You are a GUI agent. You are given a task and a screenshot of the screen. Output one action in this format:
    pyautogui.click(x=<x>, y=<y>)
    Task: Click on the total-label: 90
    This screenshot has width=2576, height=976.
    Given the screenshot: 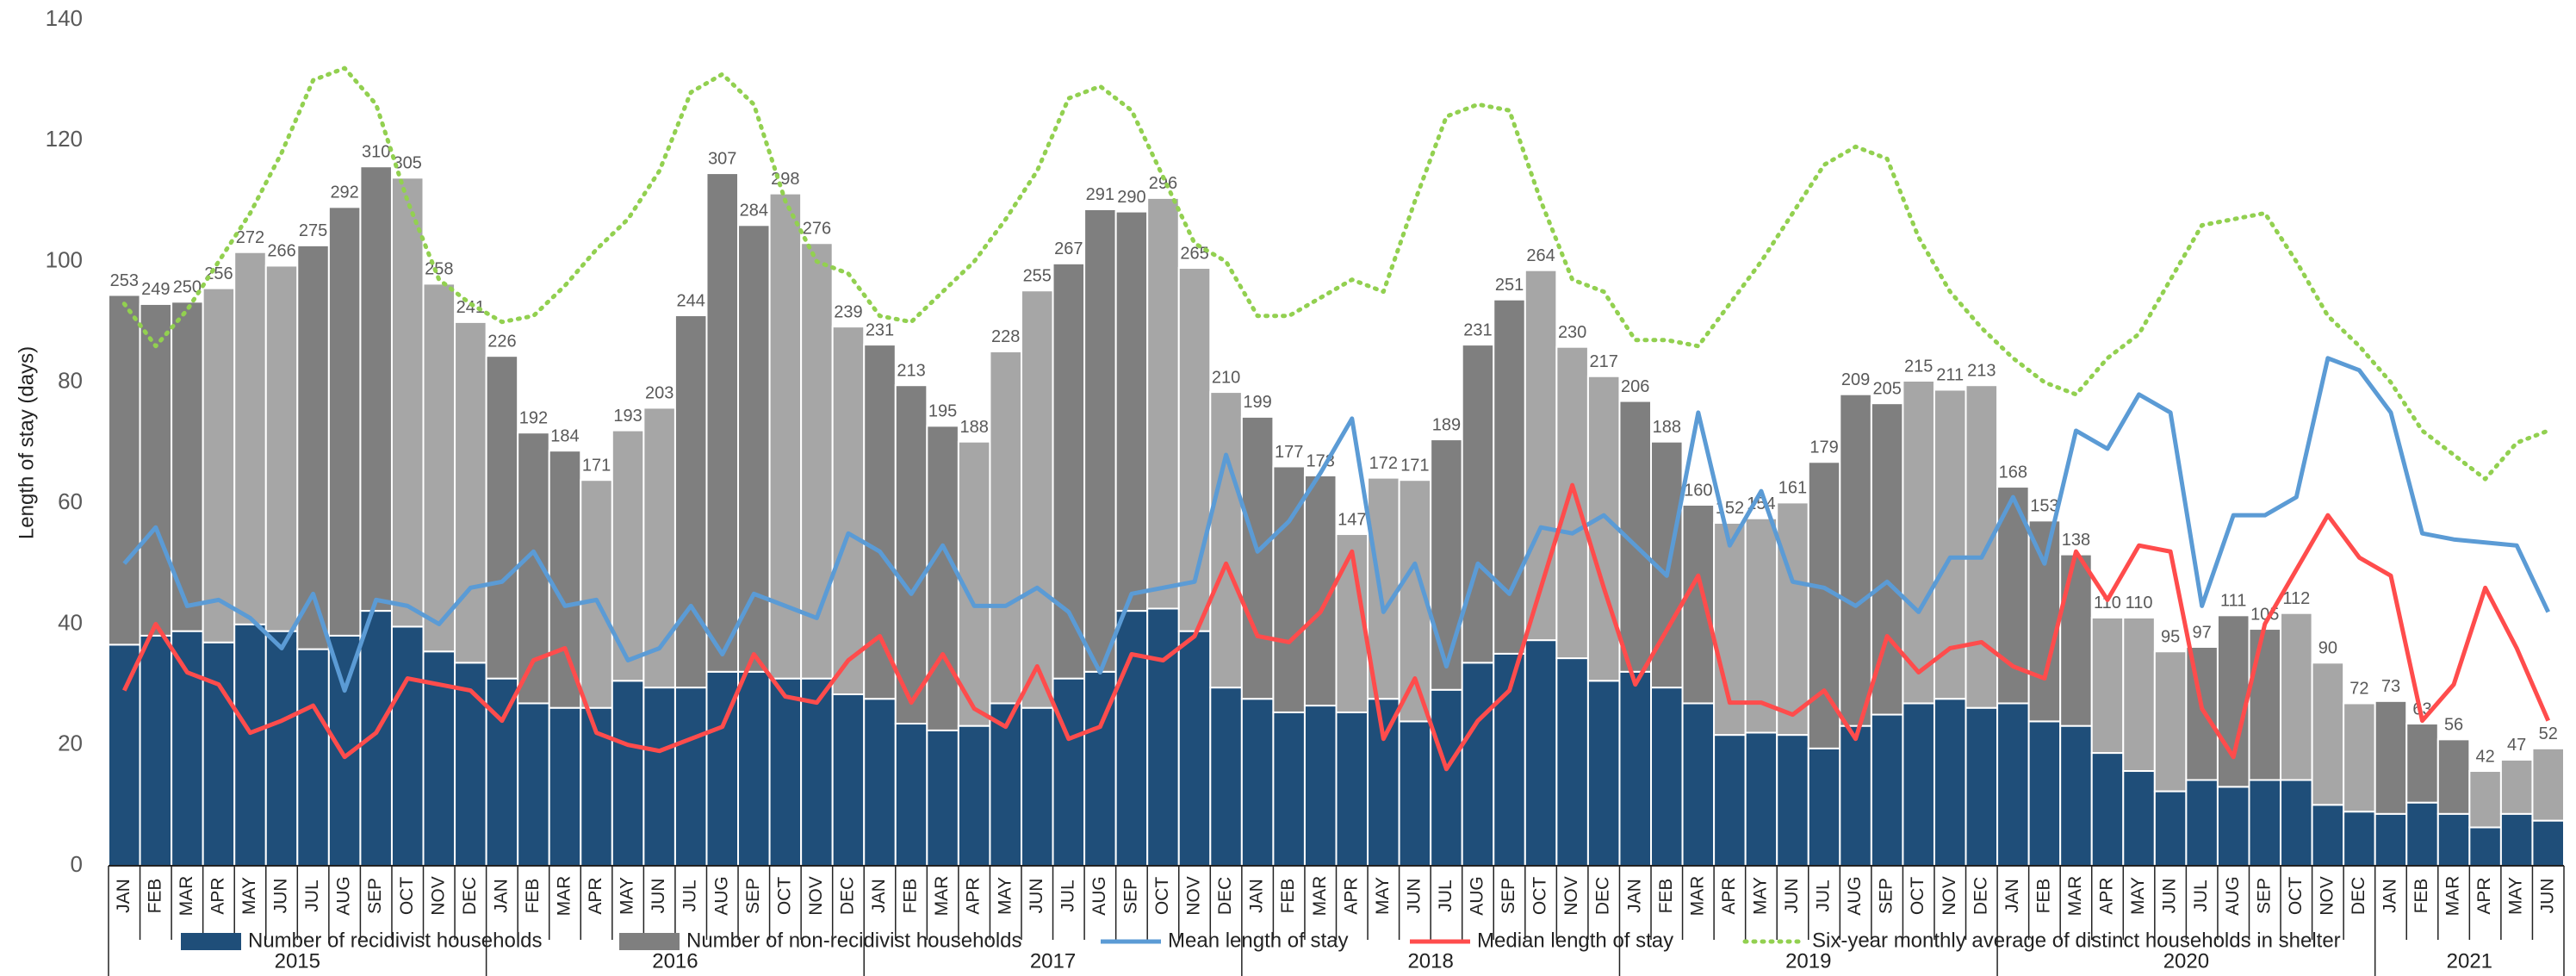 What is the action you would take?
    pyautogui.click(x=2327, y=648)
    